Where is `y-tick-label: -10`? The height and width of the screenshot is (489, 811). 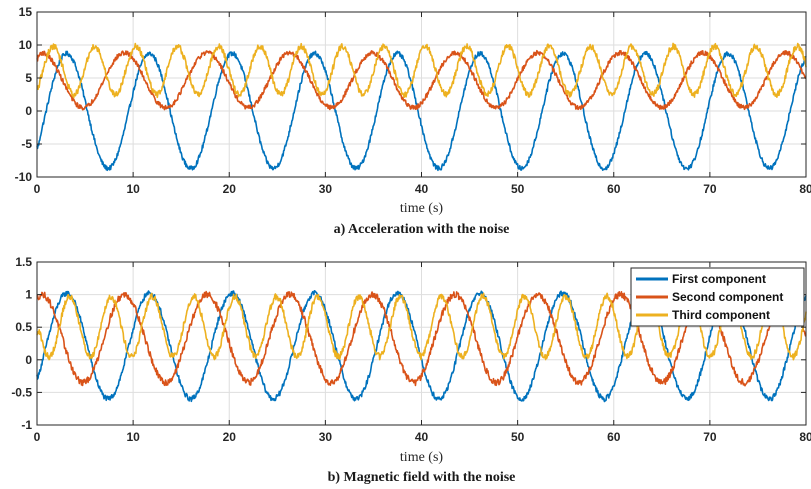 y-tick-label: -10 is located at coordinates (24, 177).